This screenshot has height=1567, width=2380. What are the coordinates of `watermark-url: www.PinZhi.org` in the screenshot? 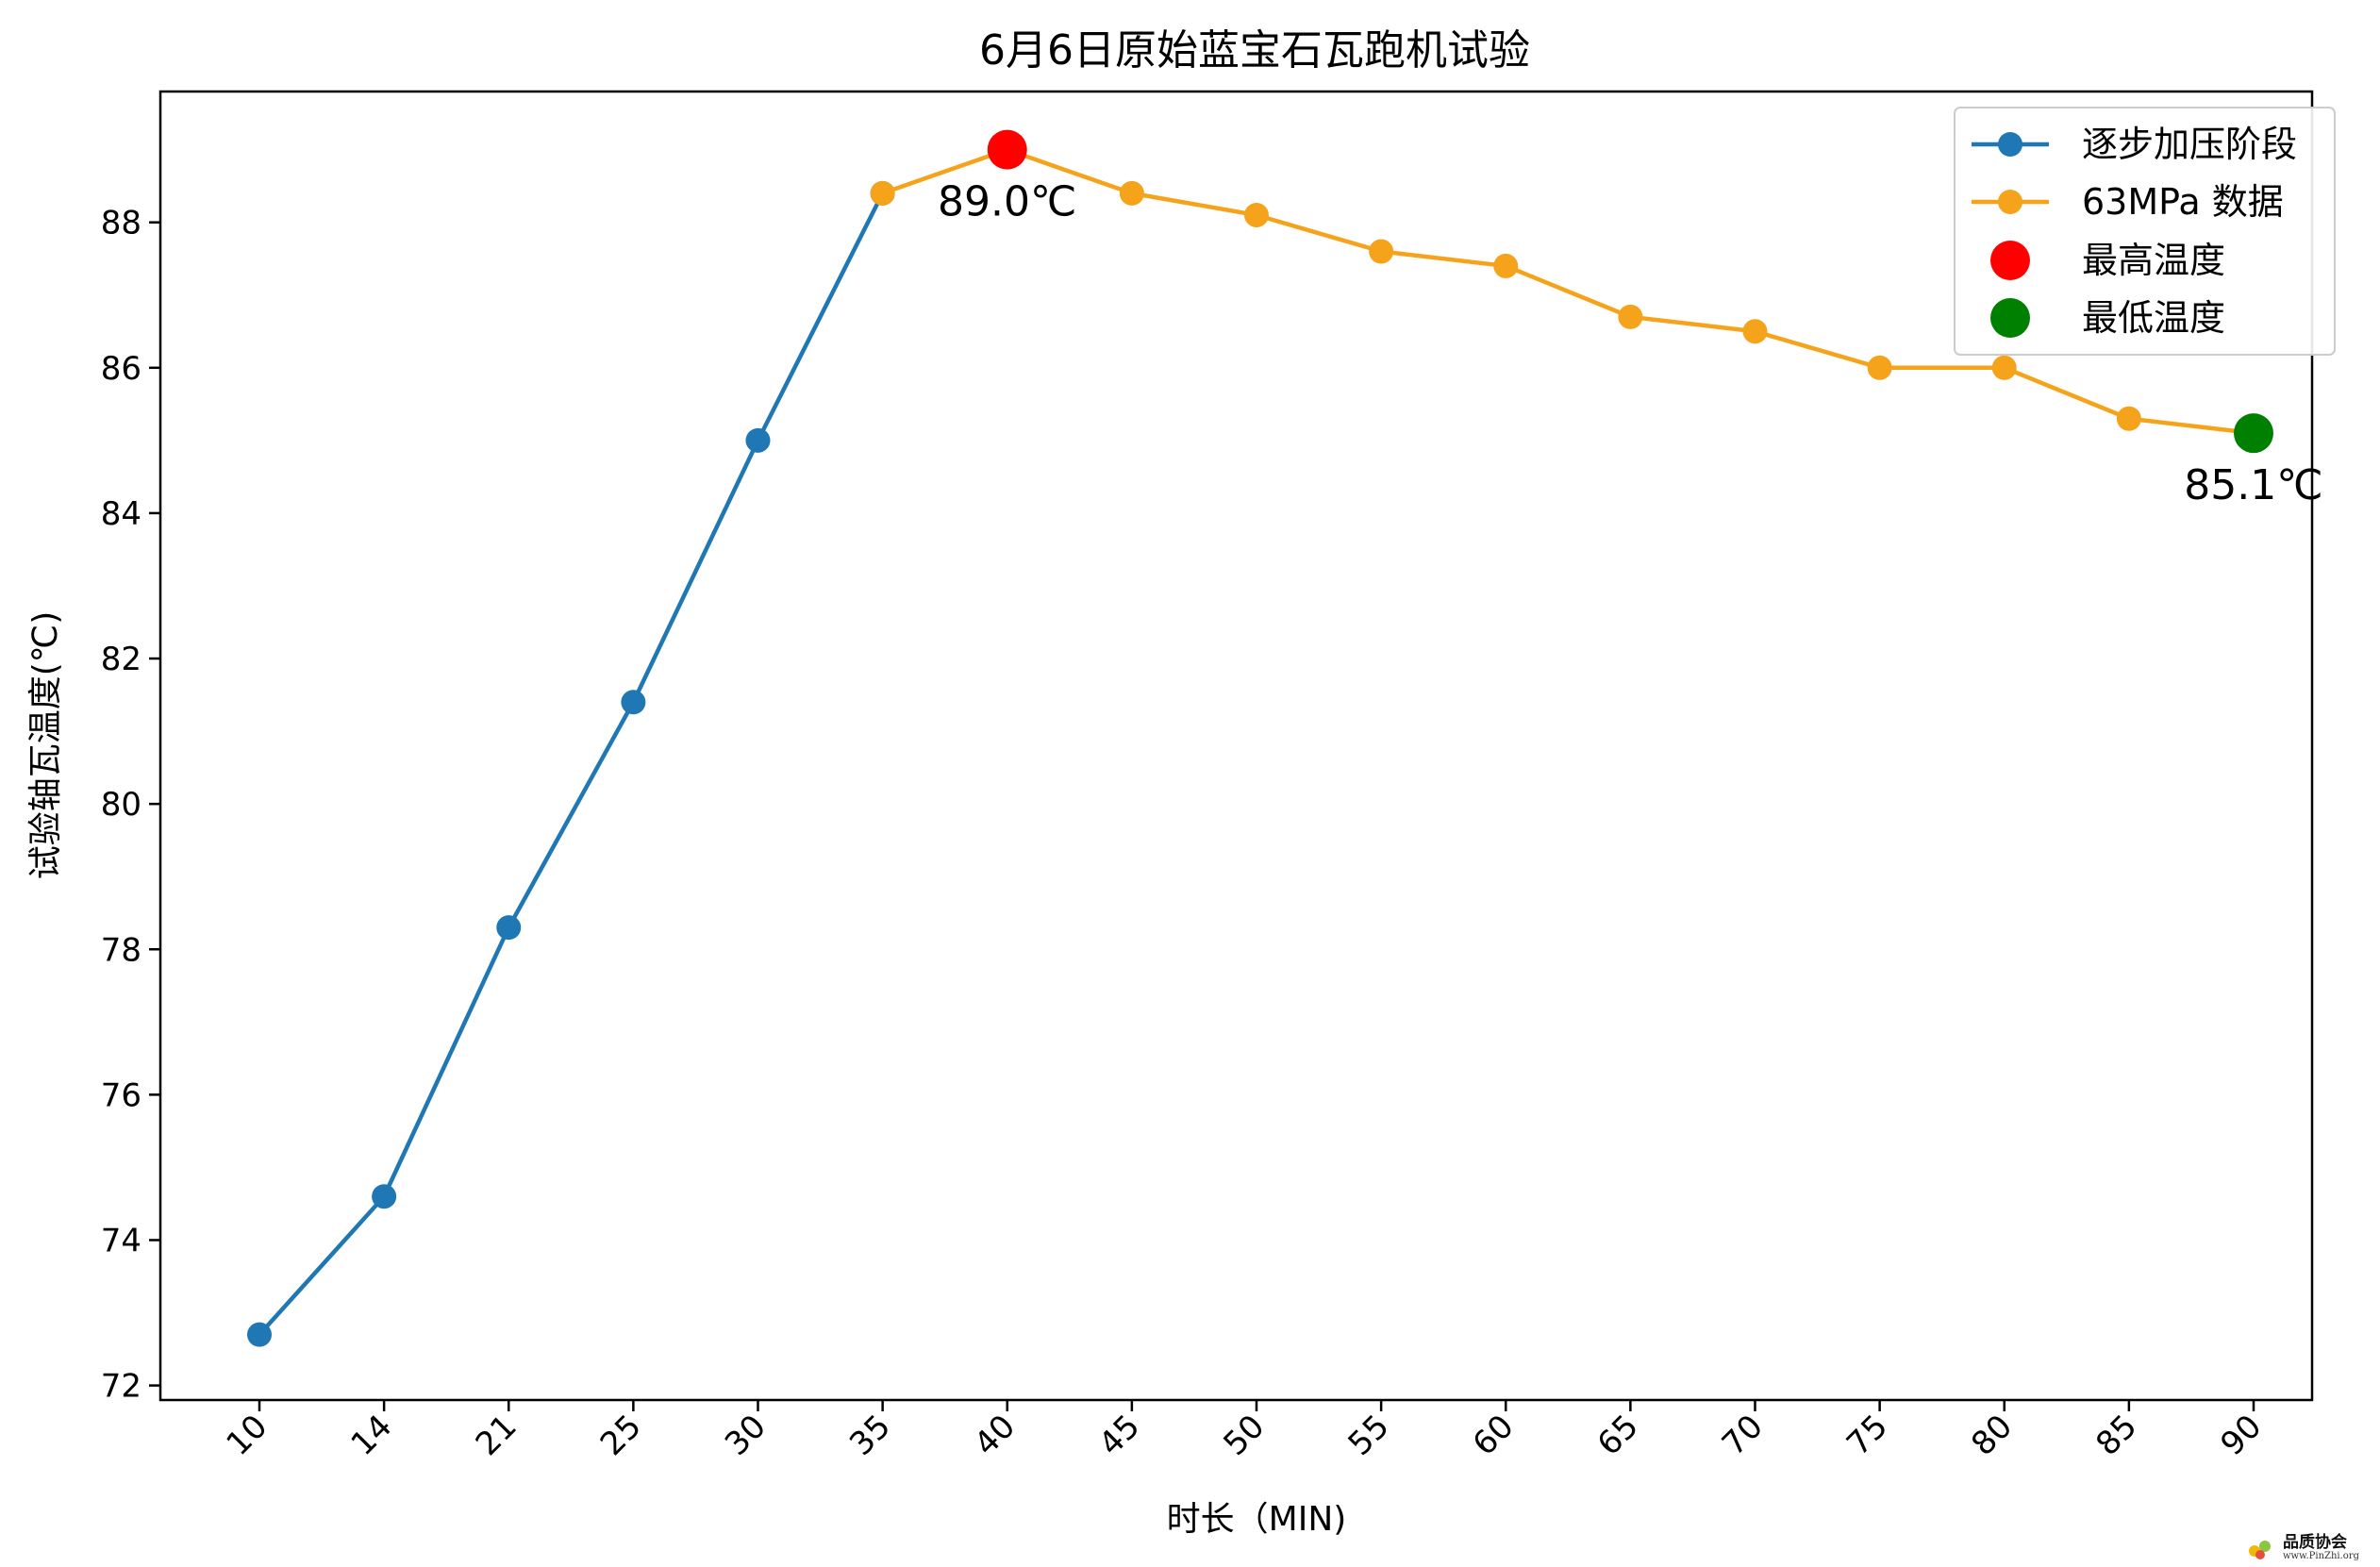 It's located at (2321, 1556).